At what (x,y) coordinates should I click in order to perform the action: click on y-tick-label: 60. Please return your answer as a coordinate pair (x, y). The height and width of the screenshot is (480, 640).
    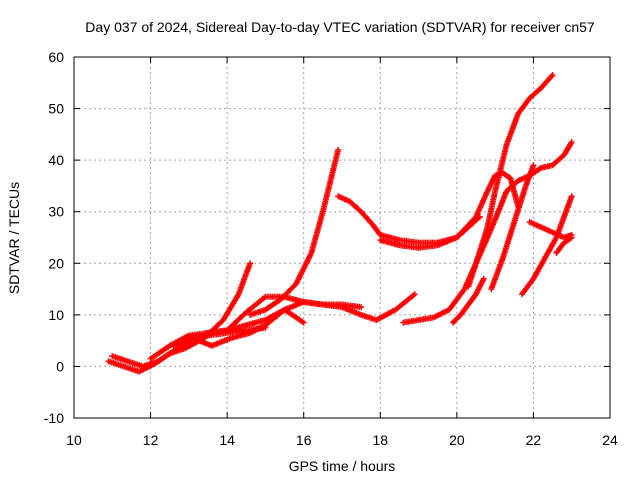
    Looking at the image, I should click on (56, 57).